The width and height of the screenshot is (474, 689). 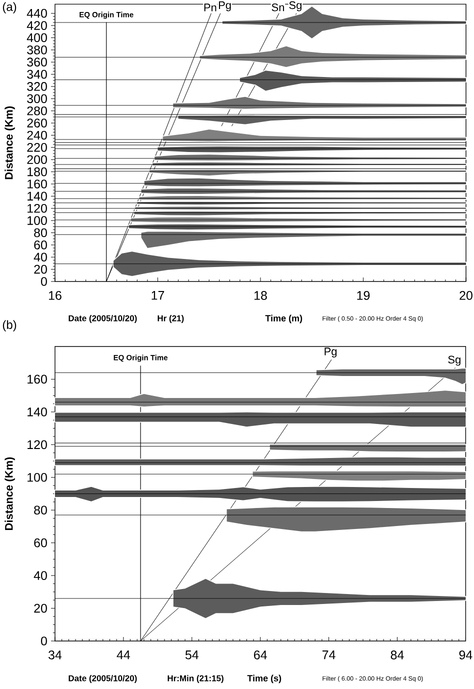 I want to click on chart-title: (b), so click(x=9, y=326).